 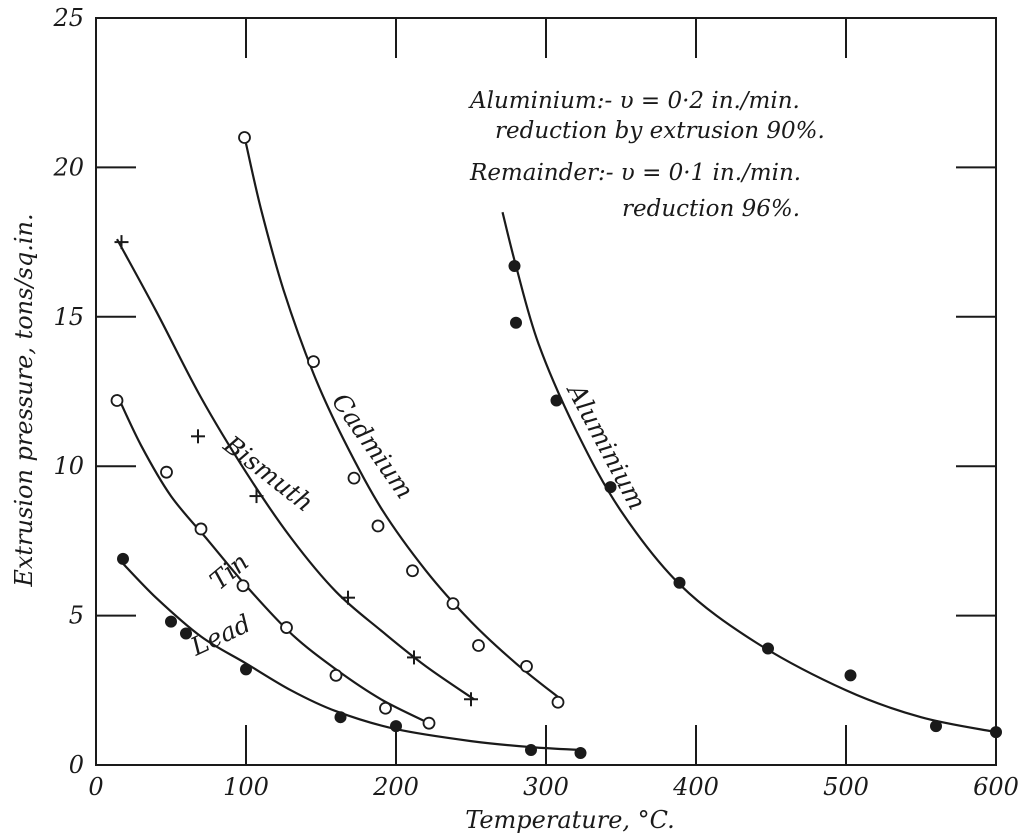 What do you see at coordinates (546, 787) in the screenshot?
I see `x-tick-label: 300` at bounding box center [546, 787].